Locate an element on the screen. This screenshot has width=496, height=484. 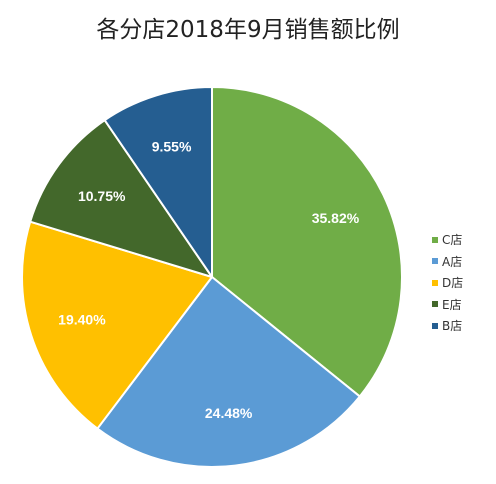
legend-swatch-c is located at coordinates (435, 239).